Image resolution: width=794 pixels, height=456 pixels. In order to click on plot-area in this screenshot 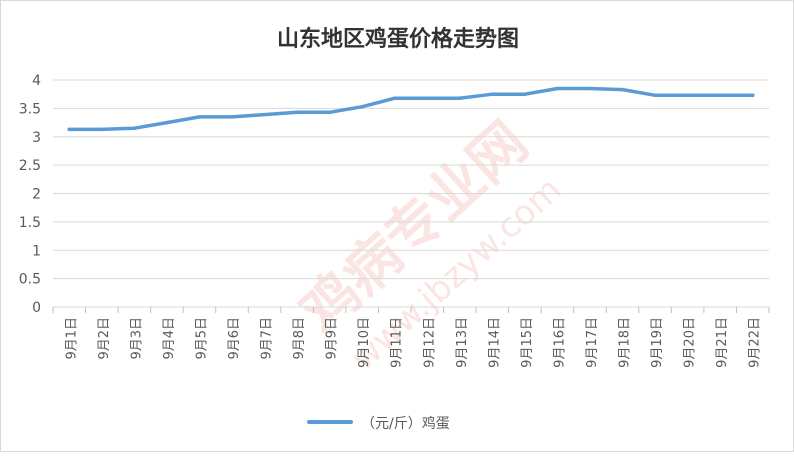, I will do `click(411, 109)`.